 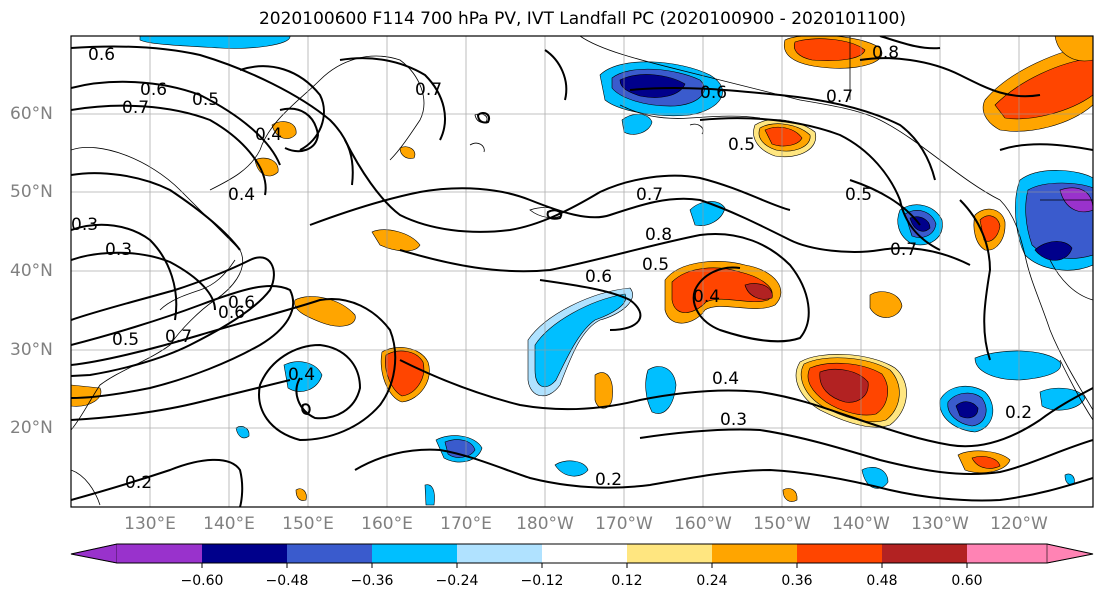 What do you see at coordinates (545, 524) in the screenshot?
I see `lon-tick-label: 180°W` at bounding box center [545, 524].